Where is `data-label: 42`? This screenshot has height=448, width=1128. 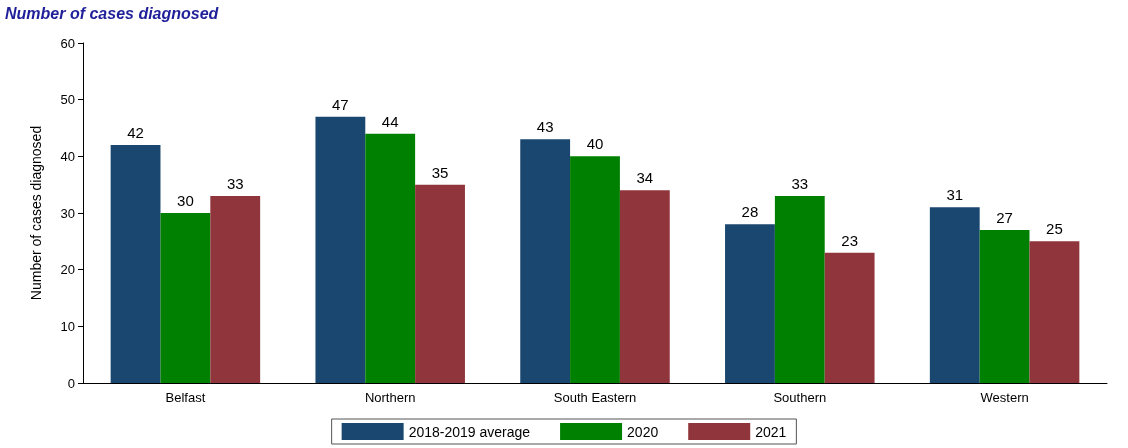
data-label: 42 is located at coordinates (135, 132).